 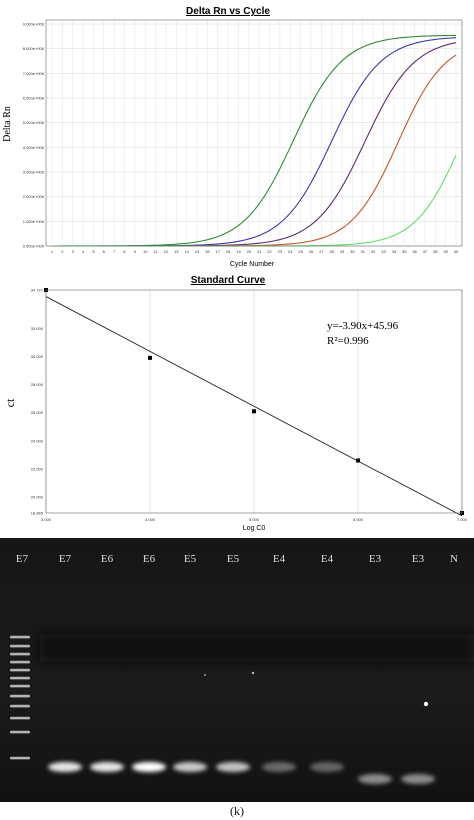 What do you see at coordinates (252, 264) in the screenshot?
I see `amplification-x-label: Cycle Number` at bounding box center [252, 264].